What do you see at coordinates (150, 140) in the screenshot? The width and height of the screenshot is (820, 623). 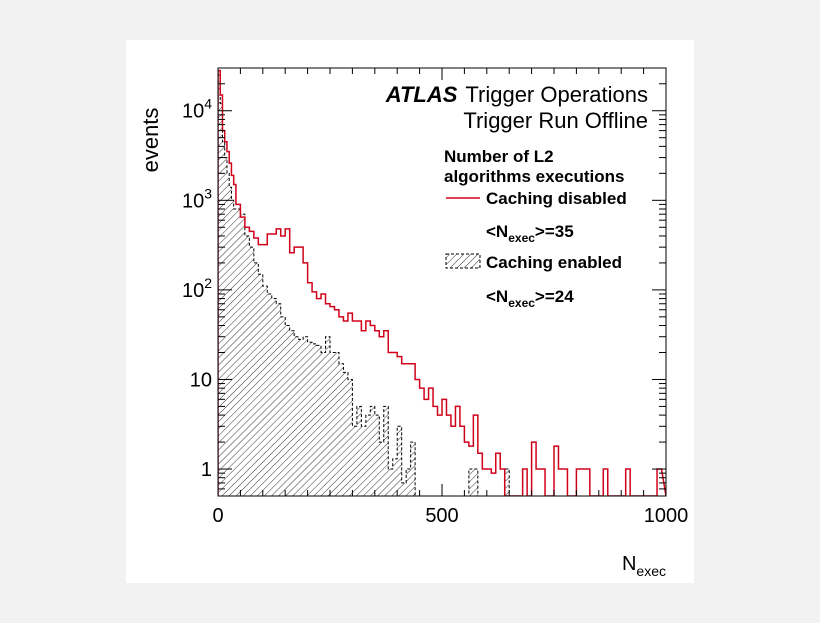 I see `y-axis-label: events` at bounding box center [150, 140].